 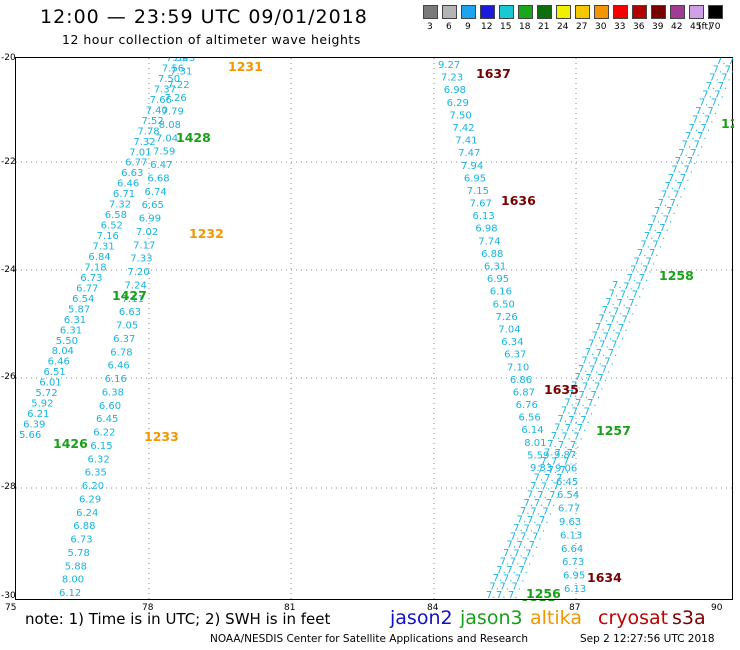 What do you see at coordinates (87, 513) in the screenshot?
I see `swh-value: 6.24` at bounding box center [87, 513].